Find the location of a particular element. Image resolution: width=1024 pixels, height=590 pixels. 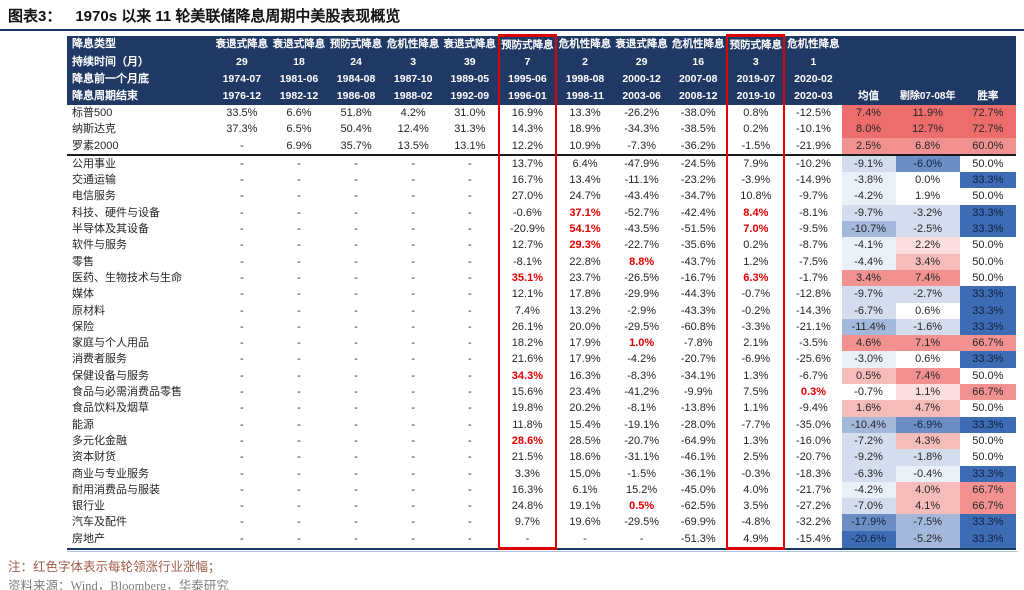

cycle-header-cell: 1998-11 is located at coordinates (584, 96).